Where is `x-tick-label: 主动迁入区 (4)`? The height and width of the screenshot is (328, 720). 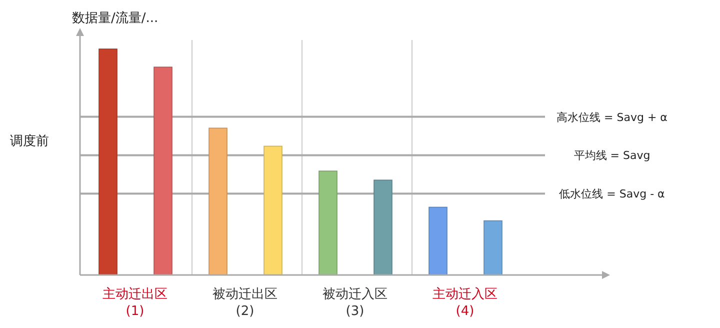
x-tick-label: 主动迁入区 (4) is located at coordinates (465, 302).